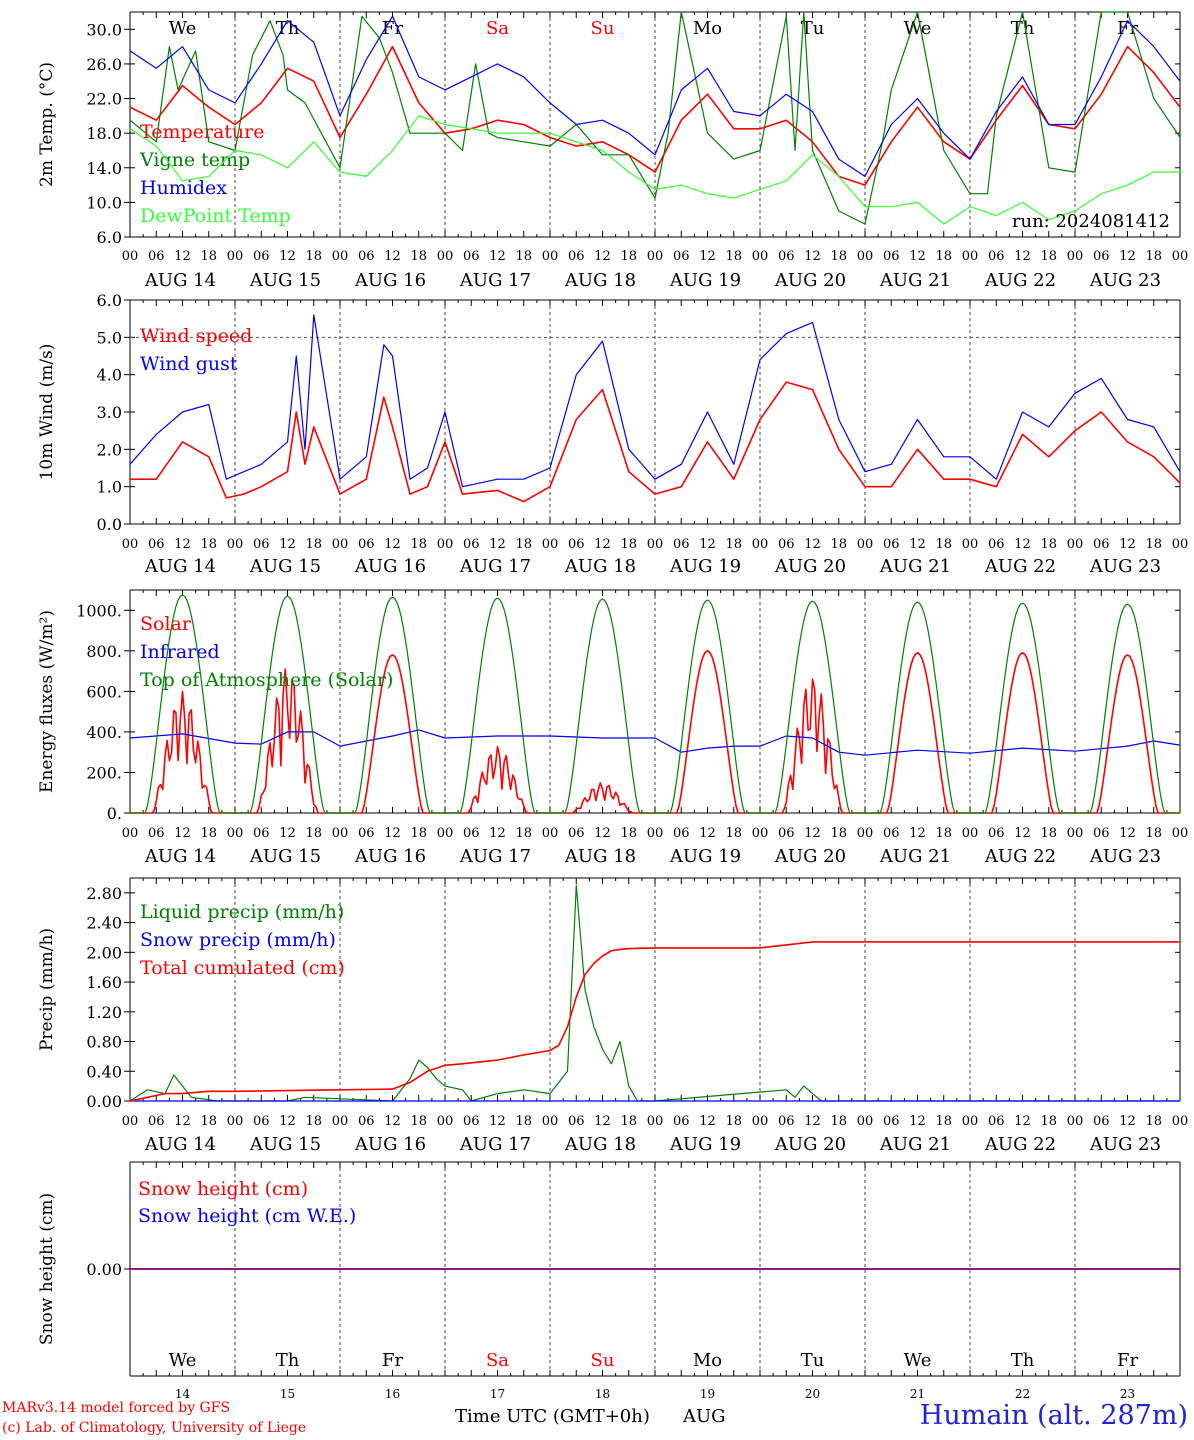  What do you see at coordinates (495, 566) in the screenshot?
I see `date-label: AUG 17` at bounding box center [495, 566].